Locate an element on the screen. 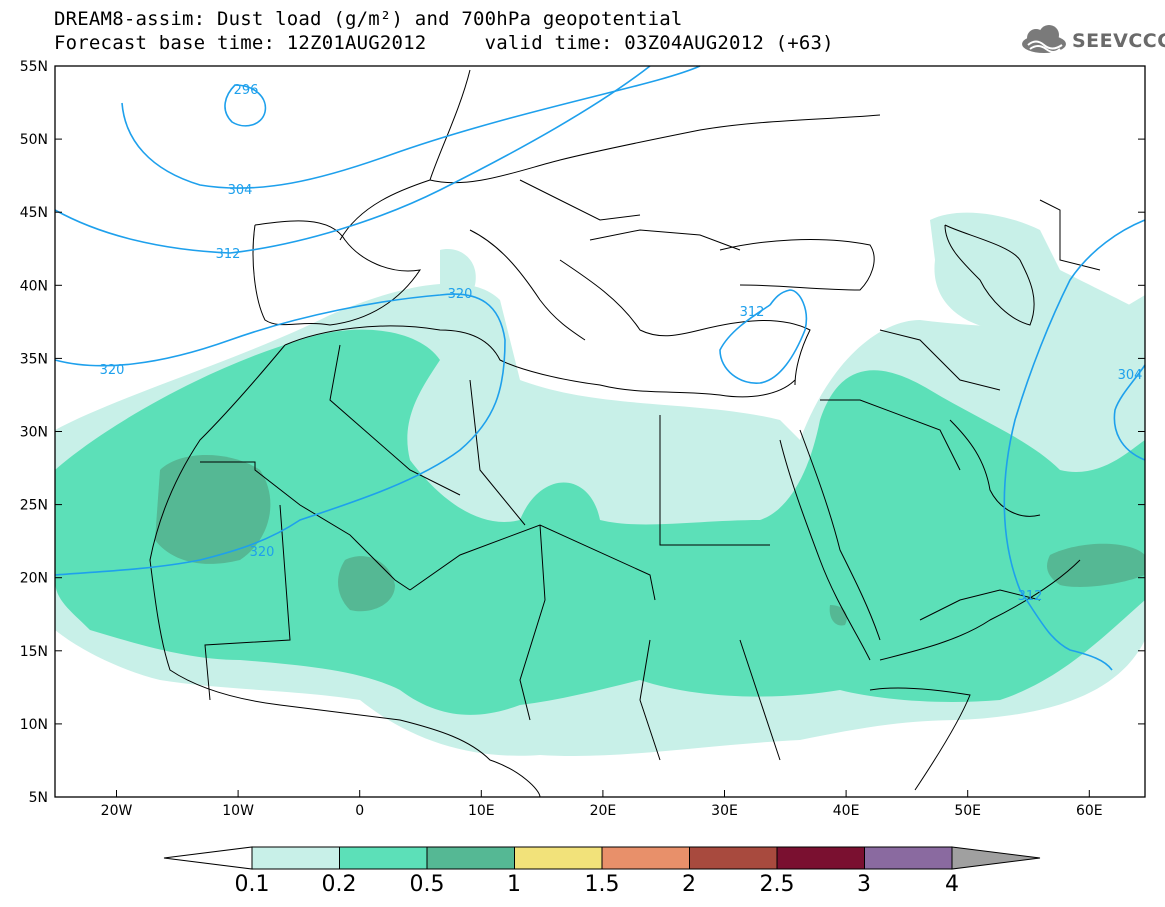 This screenshot has height=907, width=1165. lon-label: 30E is located at coordinates (724, 811).